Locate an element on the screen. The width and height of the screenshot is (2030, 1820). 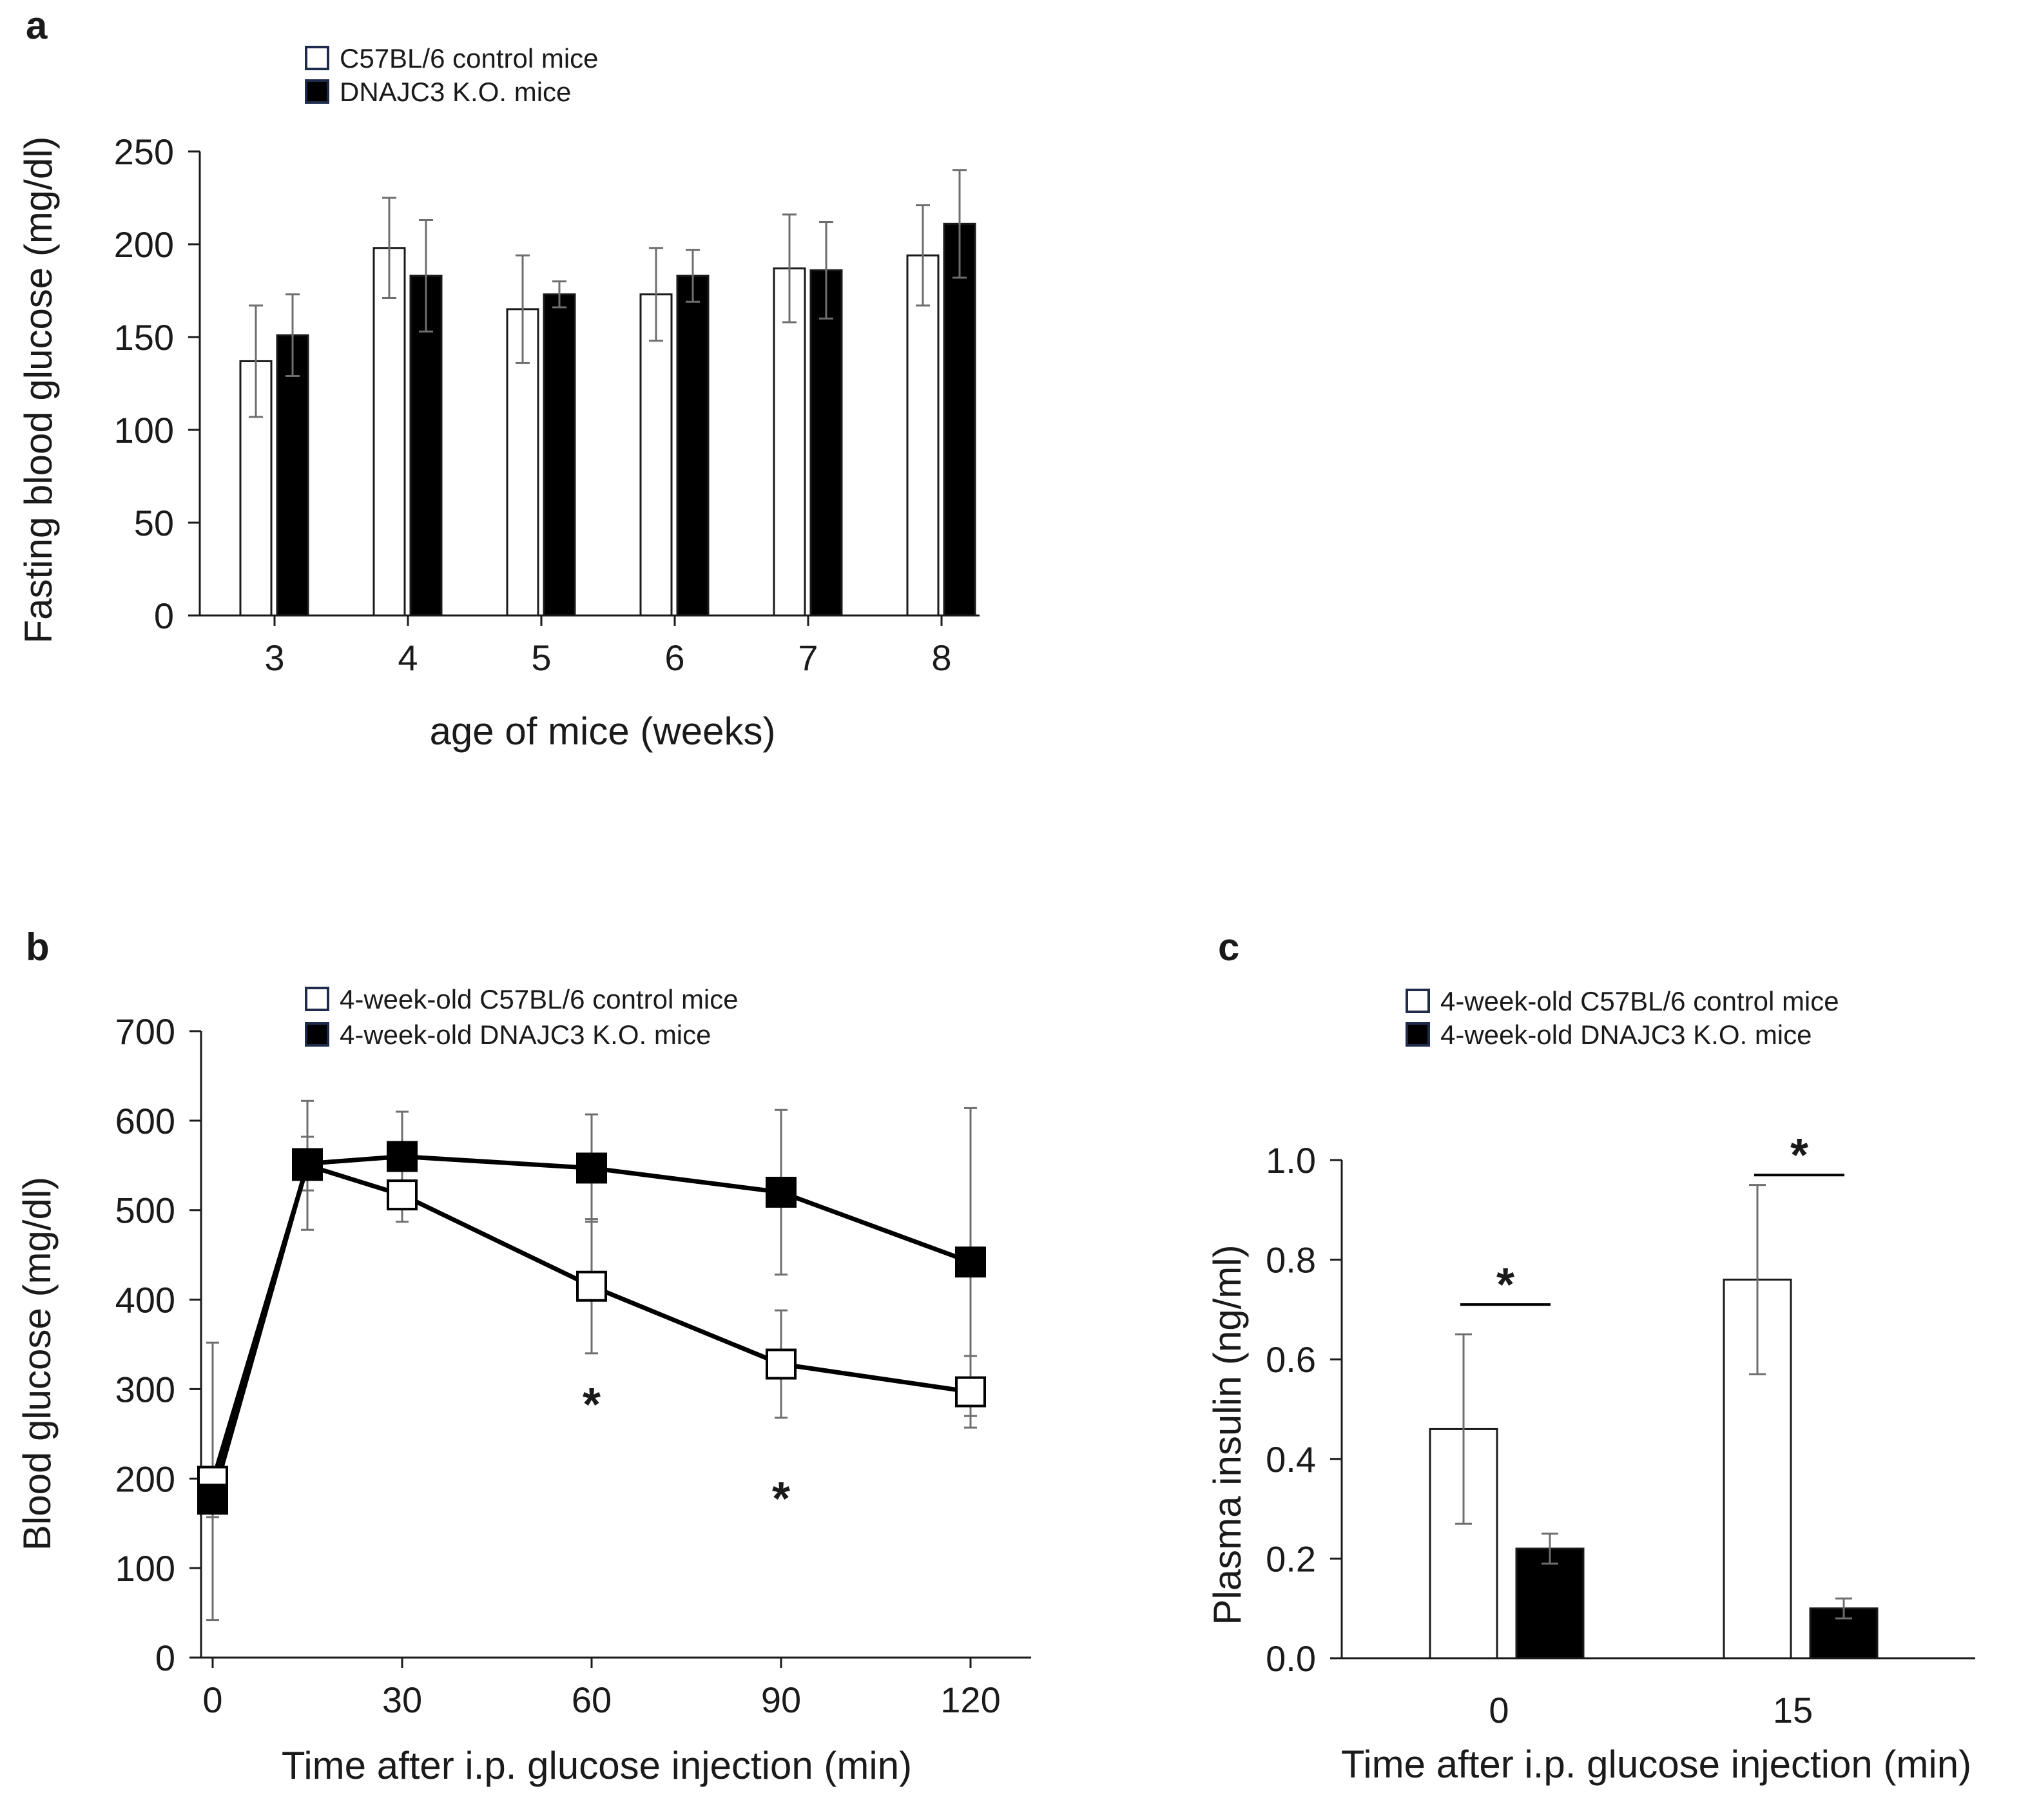
panel-label-a: a is located at coordinates (37, 25).